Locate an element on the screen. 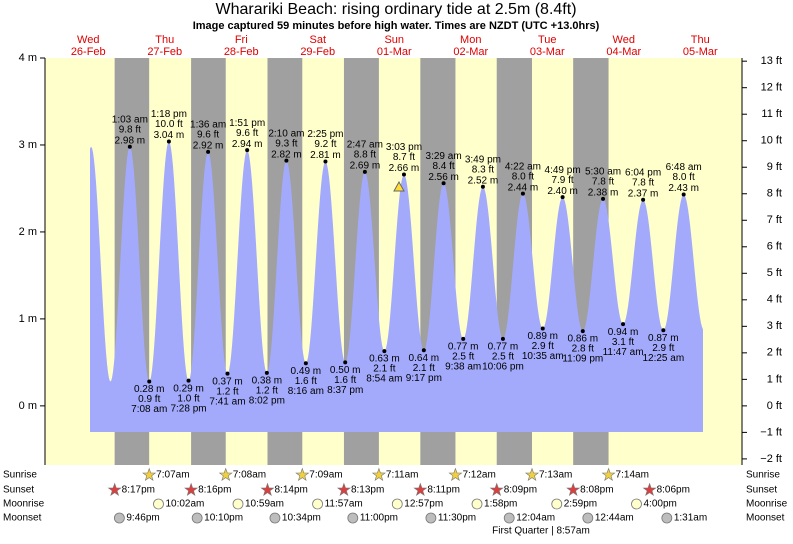  moonrise-time: 10:59am is located at coordinates (264, 504).